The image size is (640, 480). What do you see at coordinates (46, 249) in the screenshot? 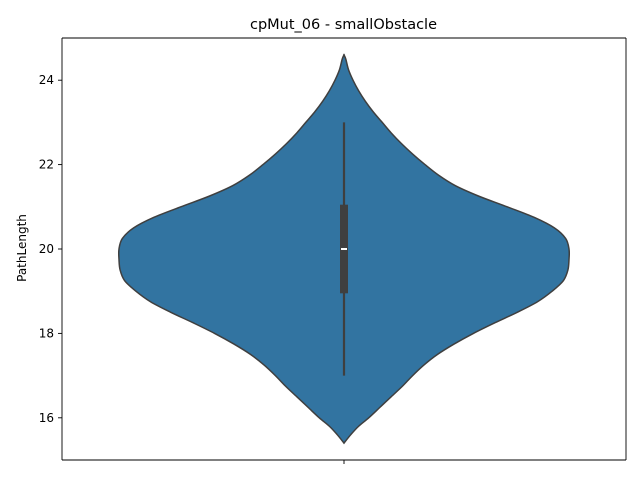
I see `y-tick-label: 20` at bounding box center [46, 249].